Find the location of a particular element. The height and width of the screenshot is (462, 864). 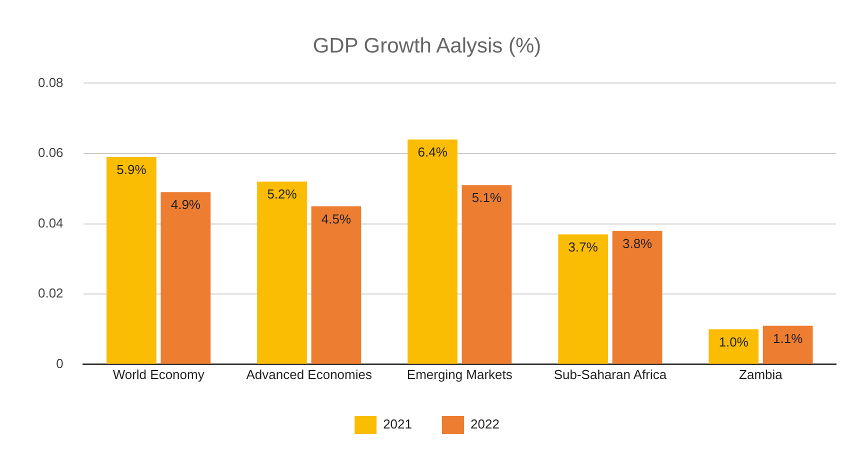

x-tick-label: Emerging Markets is located at coordinates (459, 374).